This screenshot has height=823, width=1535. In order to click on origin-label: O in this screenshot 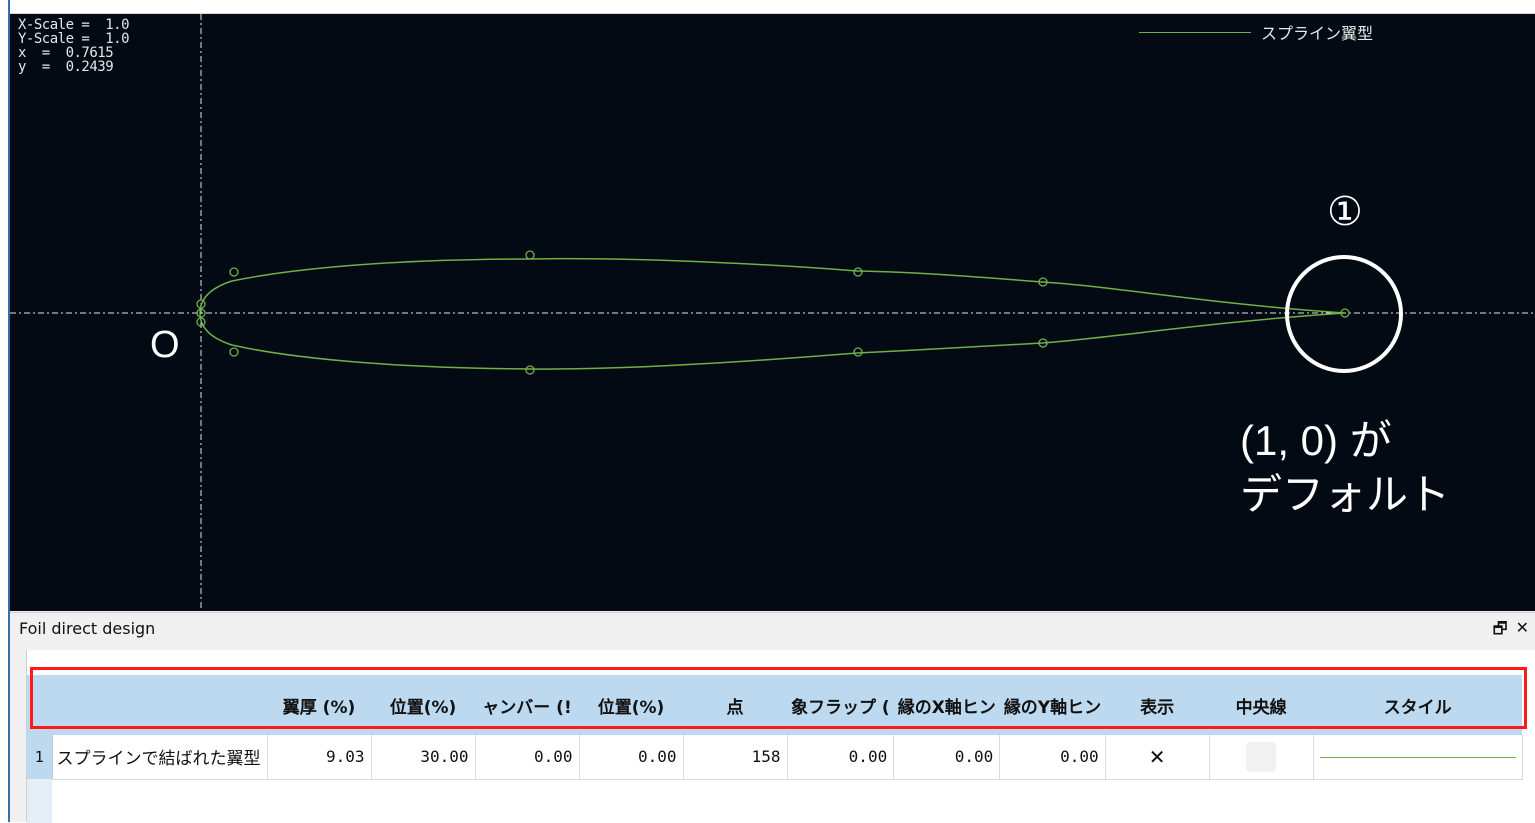, I will do `click(165, 345)`.